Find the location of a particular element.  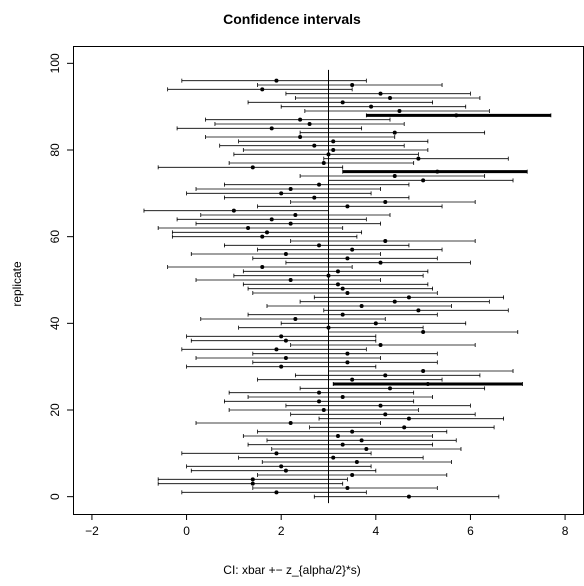

y-tick-label: 80 is located at coordinates (55, 150).